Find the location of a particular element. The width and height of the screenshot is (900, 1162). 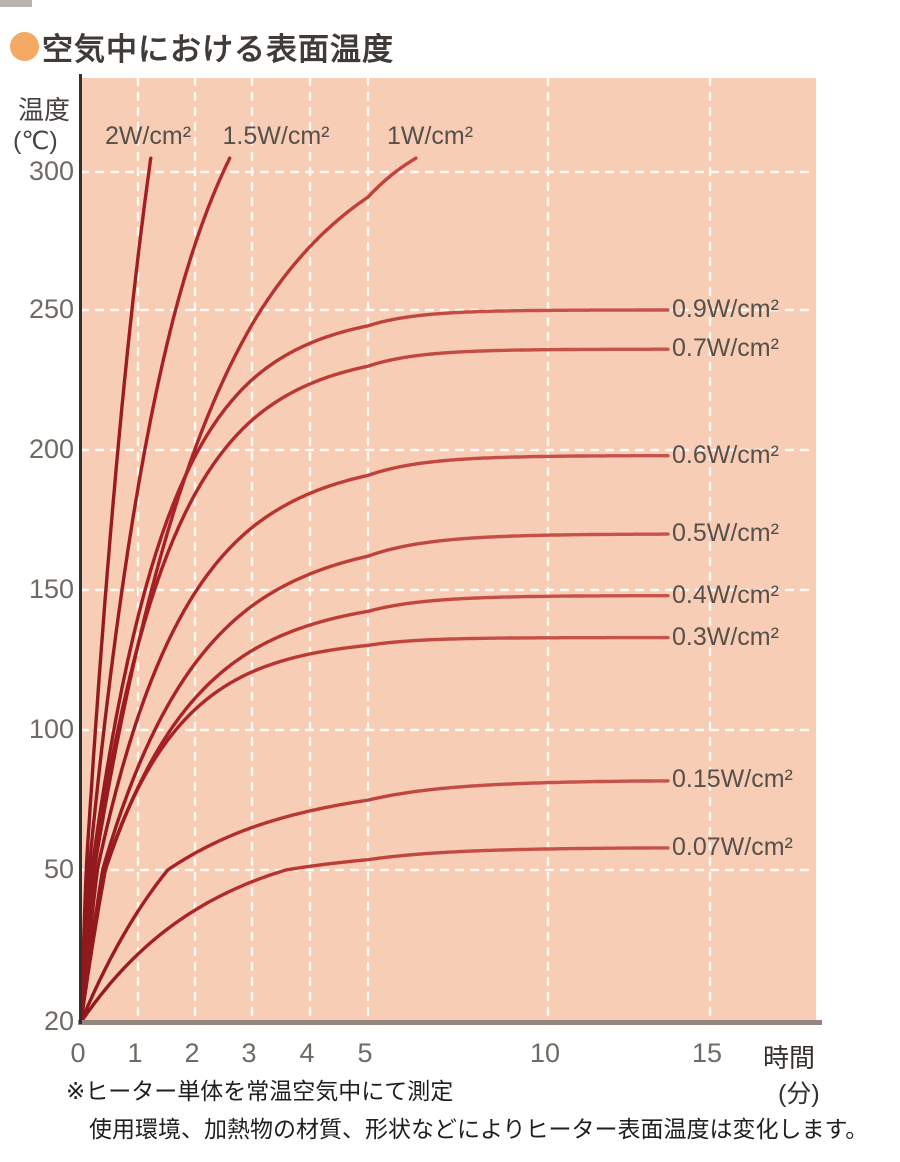

tick-label-x-0: 0 is located at coordinates (78, 1053).